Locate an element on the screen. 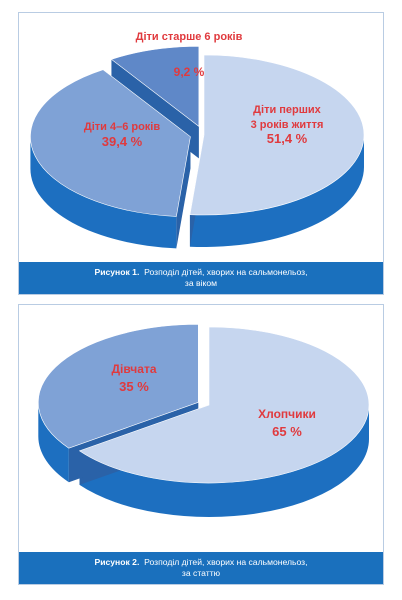 This screenshot has width=402, height=600. chart2-slice-0-rim is located at coordinates (224, 461).